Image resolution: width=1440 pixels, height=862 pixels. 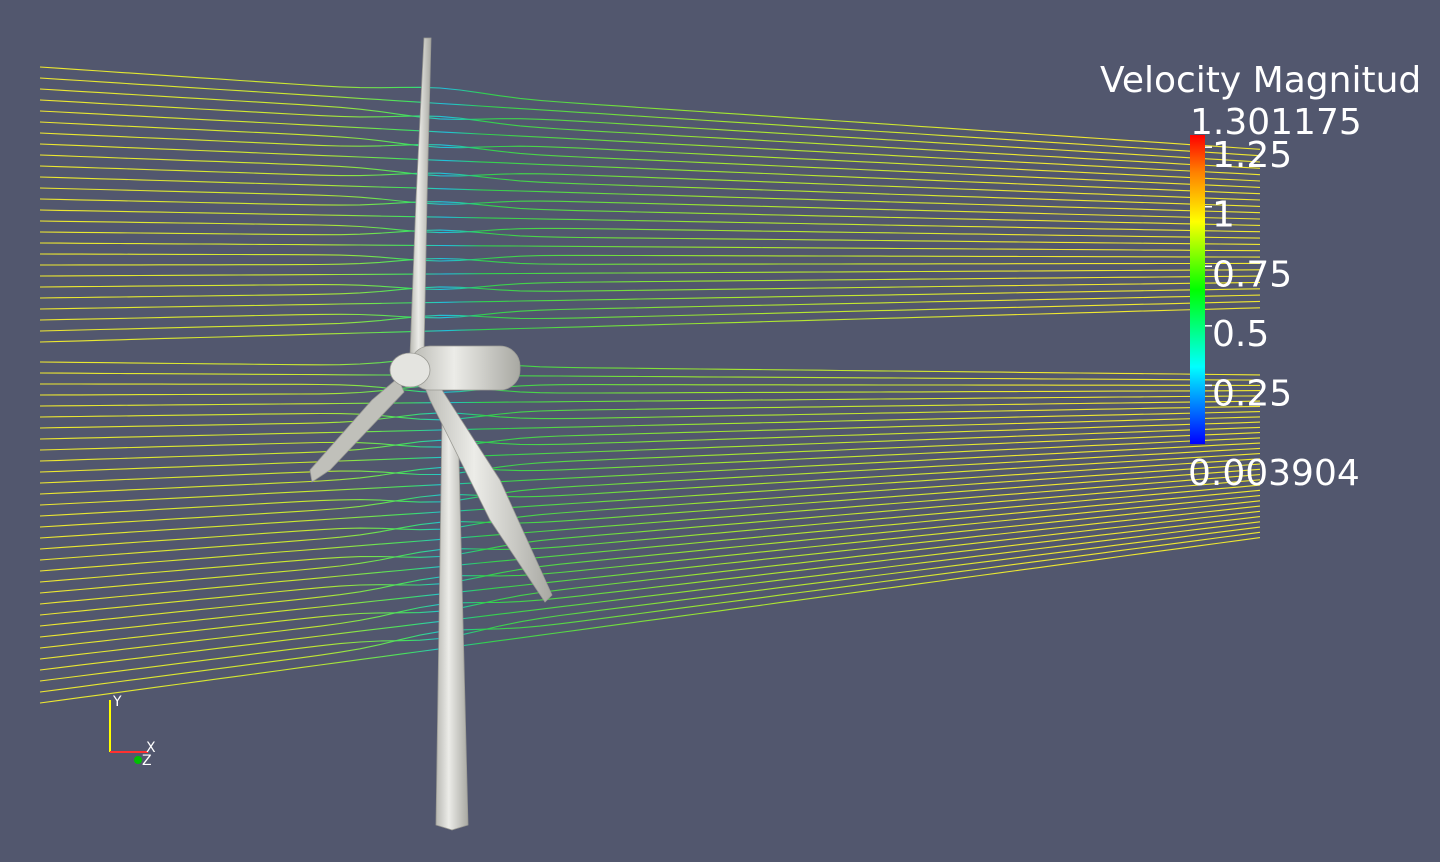 What do you see at coordinates (1260, 80) in the screenshot?
I see `legend-title: Velocity Magnitud` at bounding box center [1260, 80].